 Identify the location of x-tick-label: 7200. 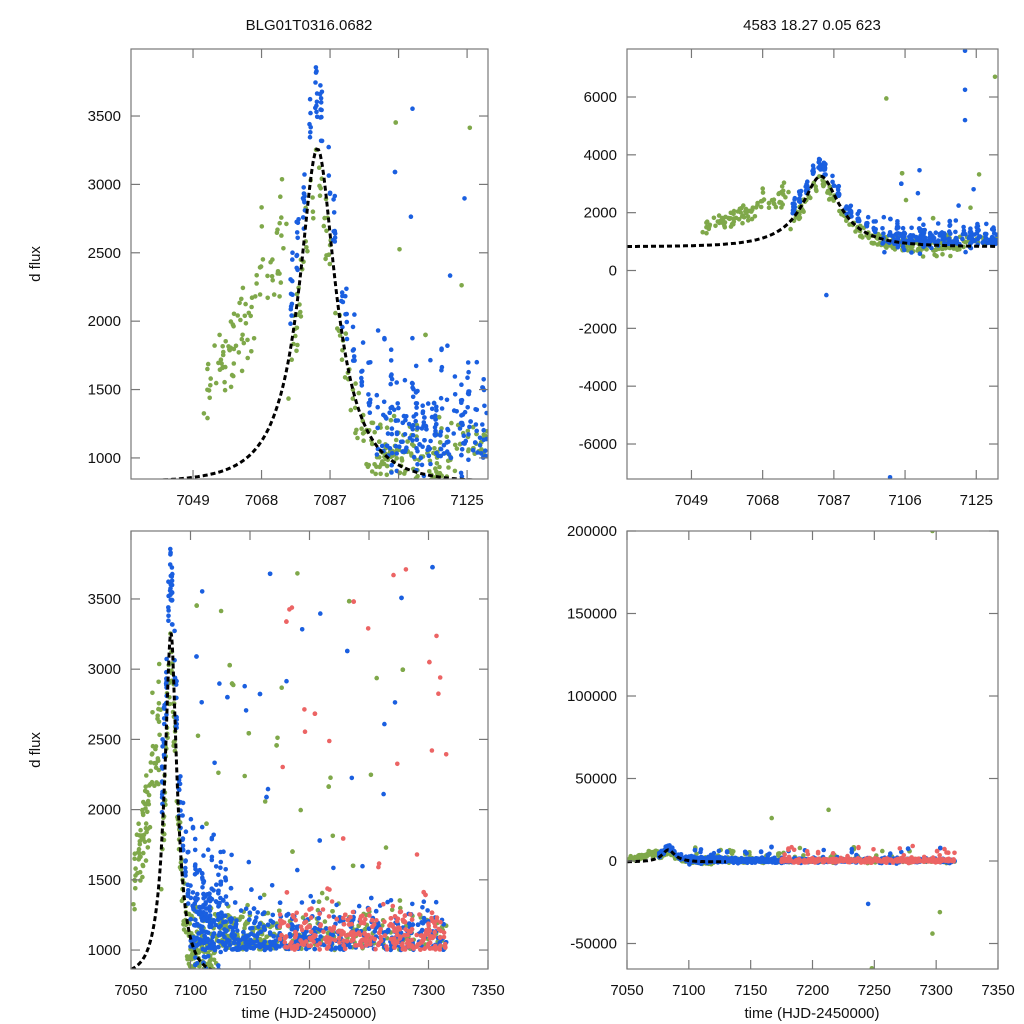
(309, 990).